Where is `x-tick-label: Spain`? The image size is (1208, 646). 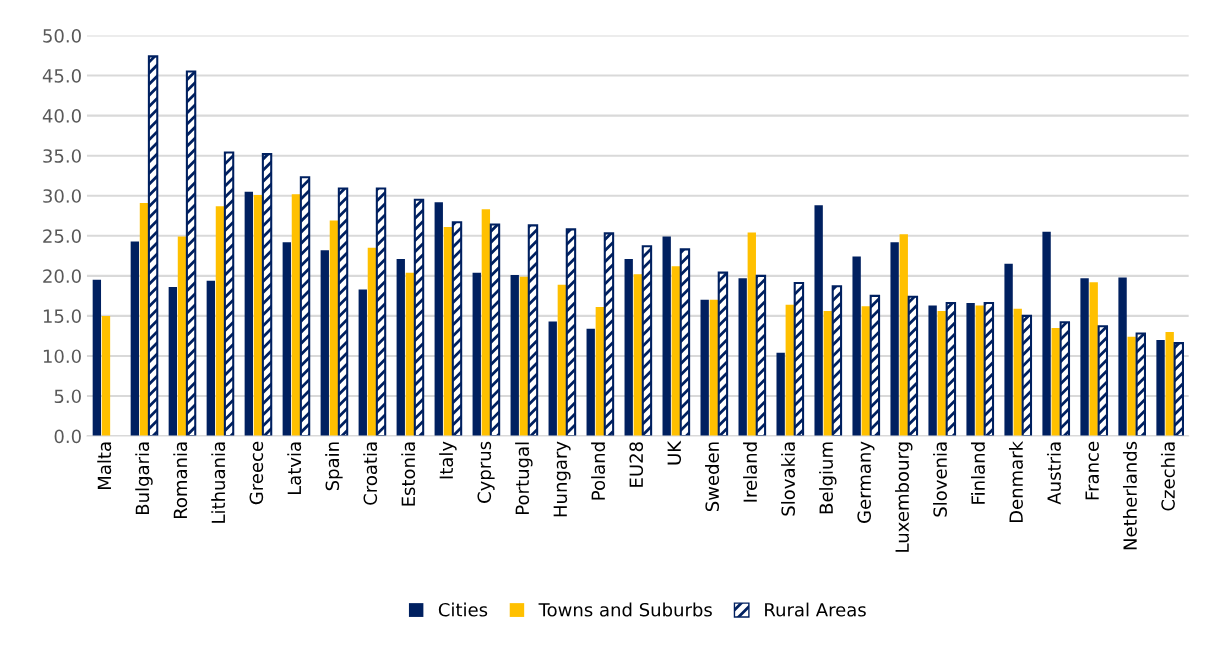
x-tick-label: Spain is located at coordinates (334, 466).